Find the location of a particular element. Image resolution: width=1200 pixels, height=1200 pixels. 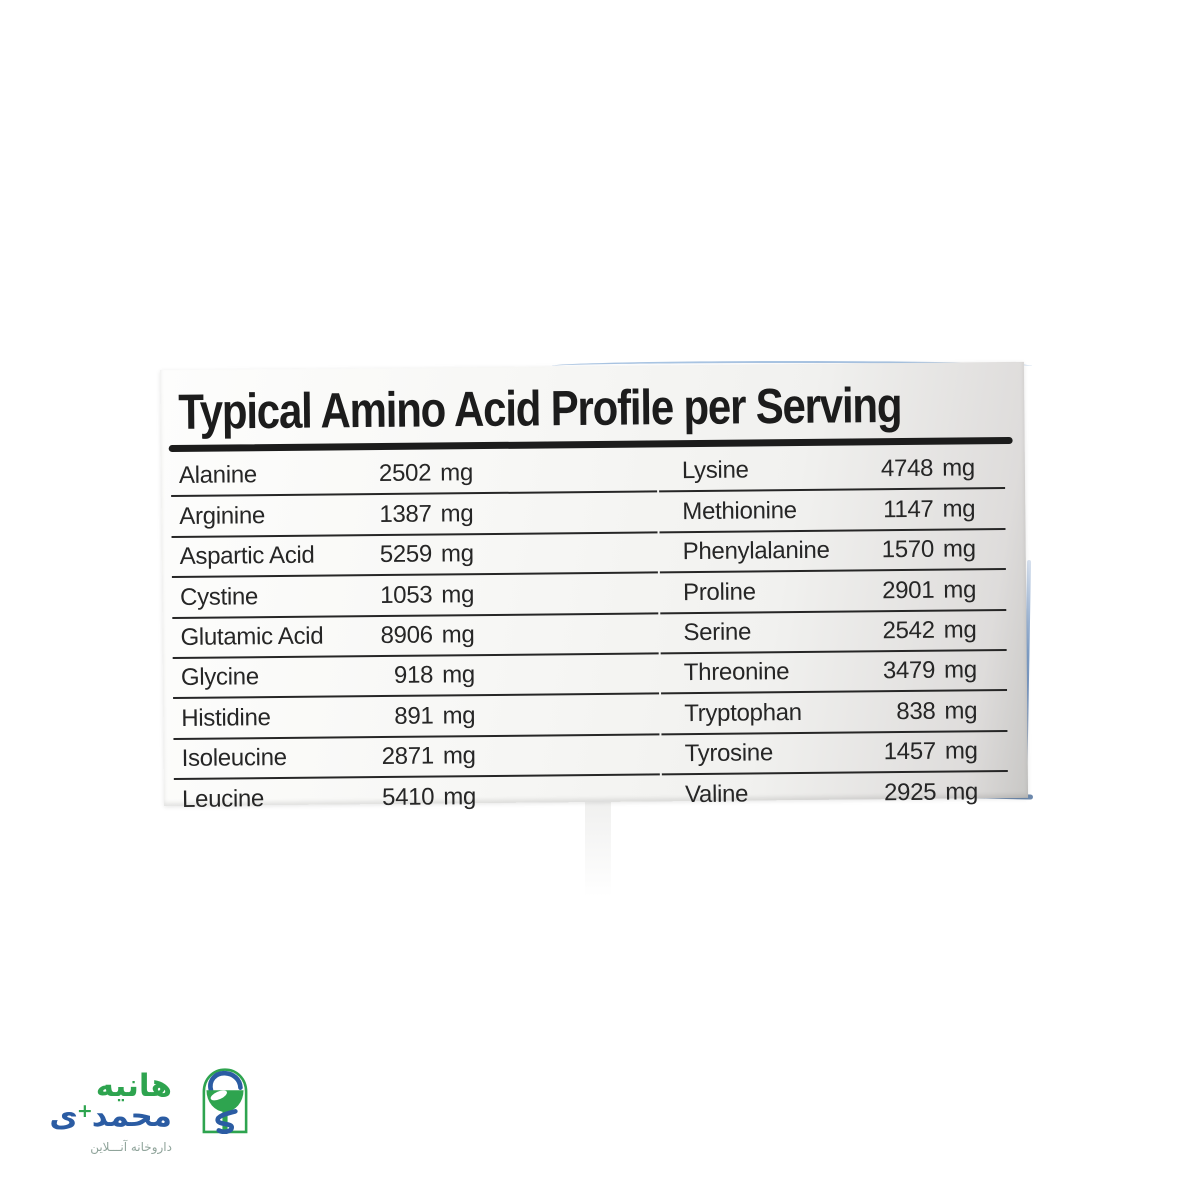

amino-acid-amount: 4748 is located at coordinates (907, 469).